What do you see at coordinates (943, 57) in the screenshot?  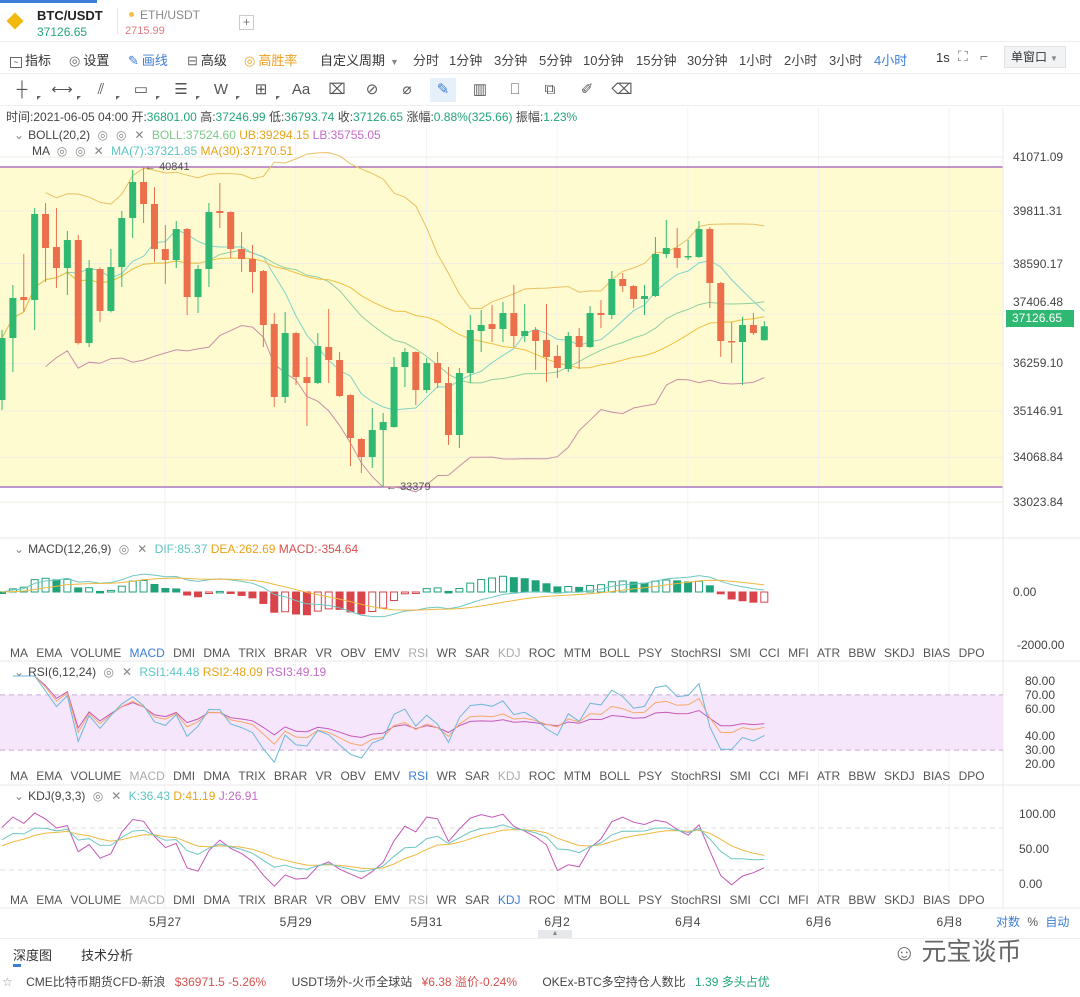 I see `refresh-rate: 1s` at bounding box center [943, 57].